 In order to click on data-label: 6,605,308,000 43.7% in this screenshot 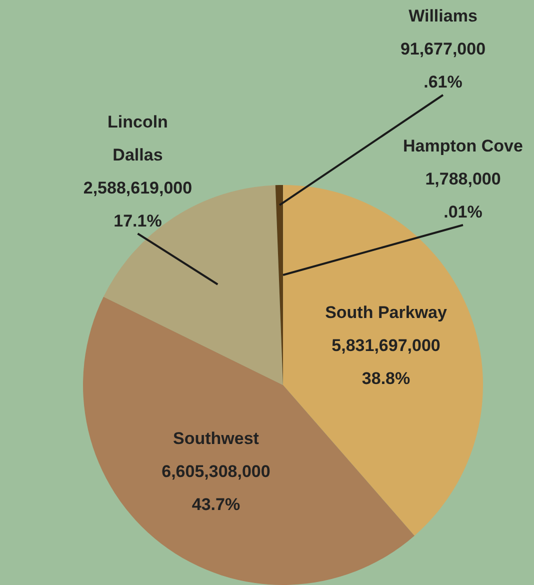, I will do `click(216, 488)`.